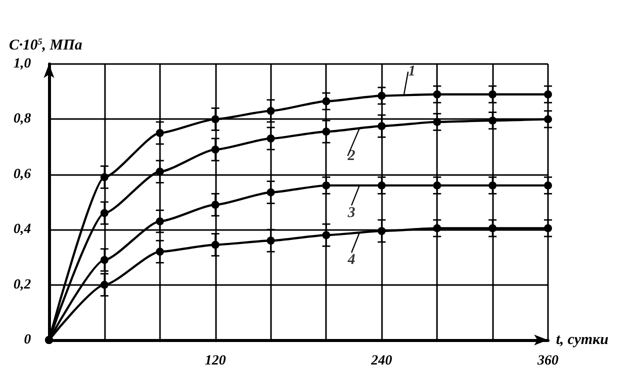 The image size is (642, 373). I want to click on x-tick-label: 240, so click(381, 361).